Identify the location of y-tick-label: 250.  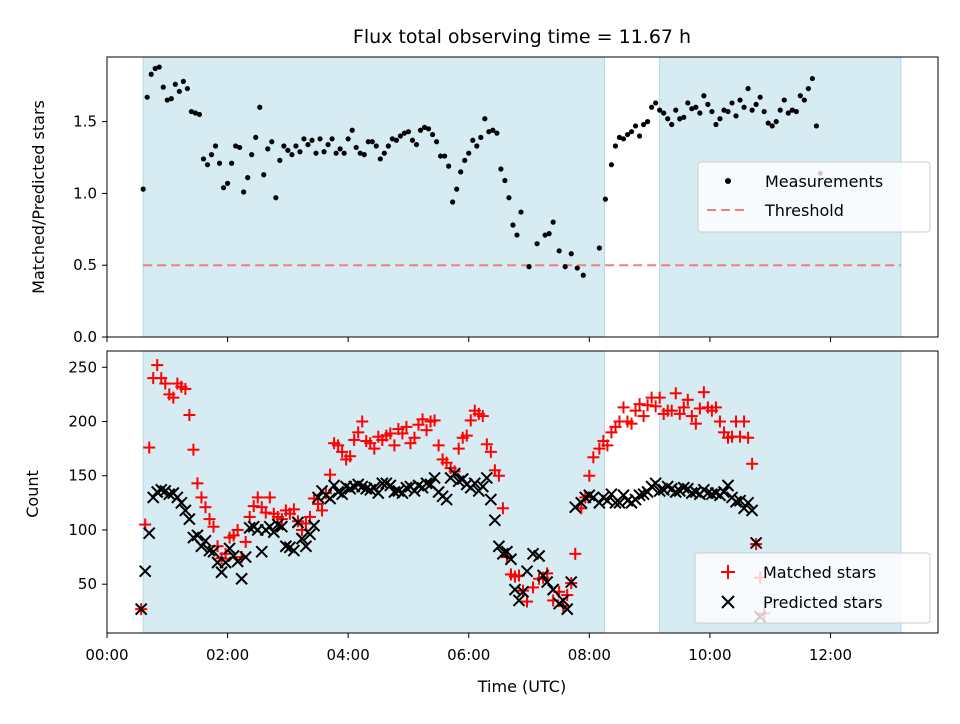
(82, 367).